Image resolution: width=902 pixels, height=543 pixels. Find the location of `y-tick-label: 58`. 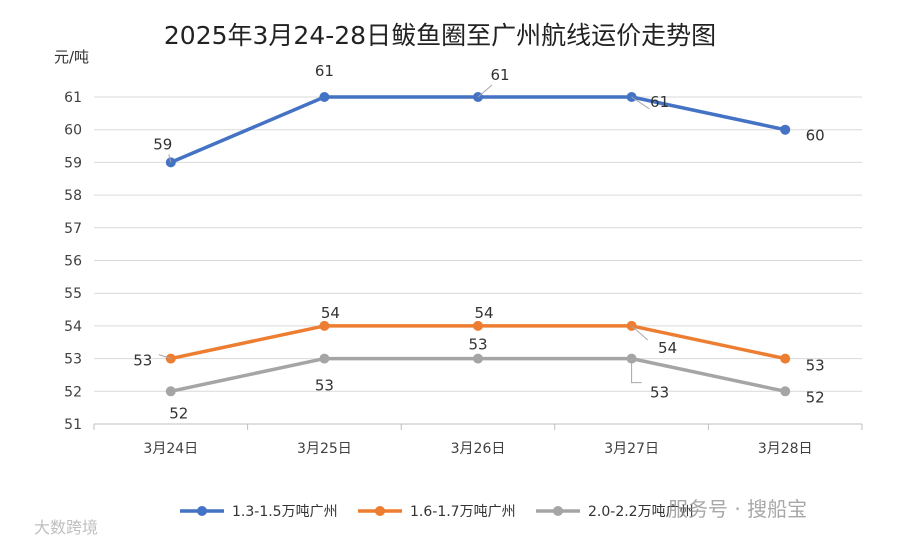

y-tick-label: 58 is located at coordinates (73, 196).